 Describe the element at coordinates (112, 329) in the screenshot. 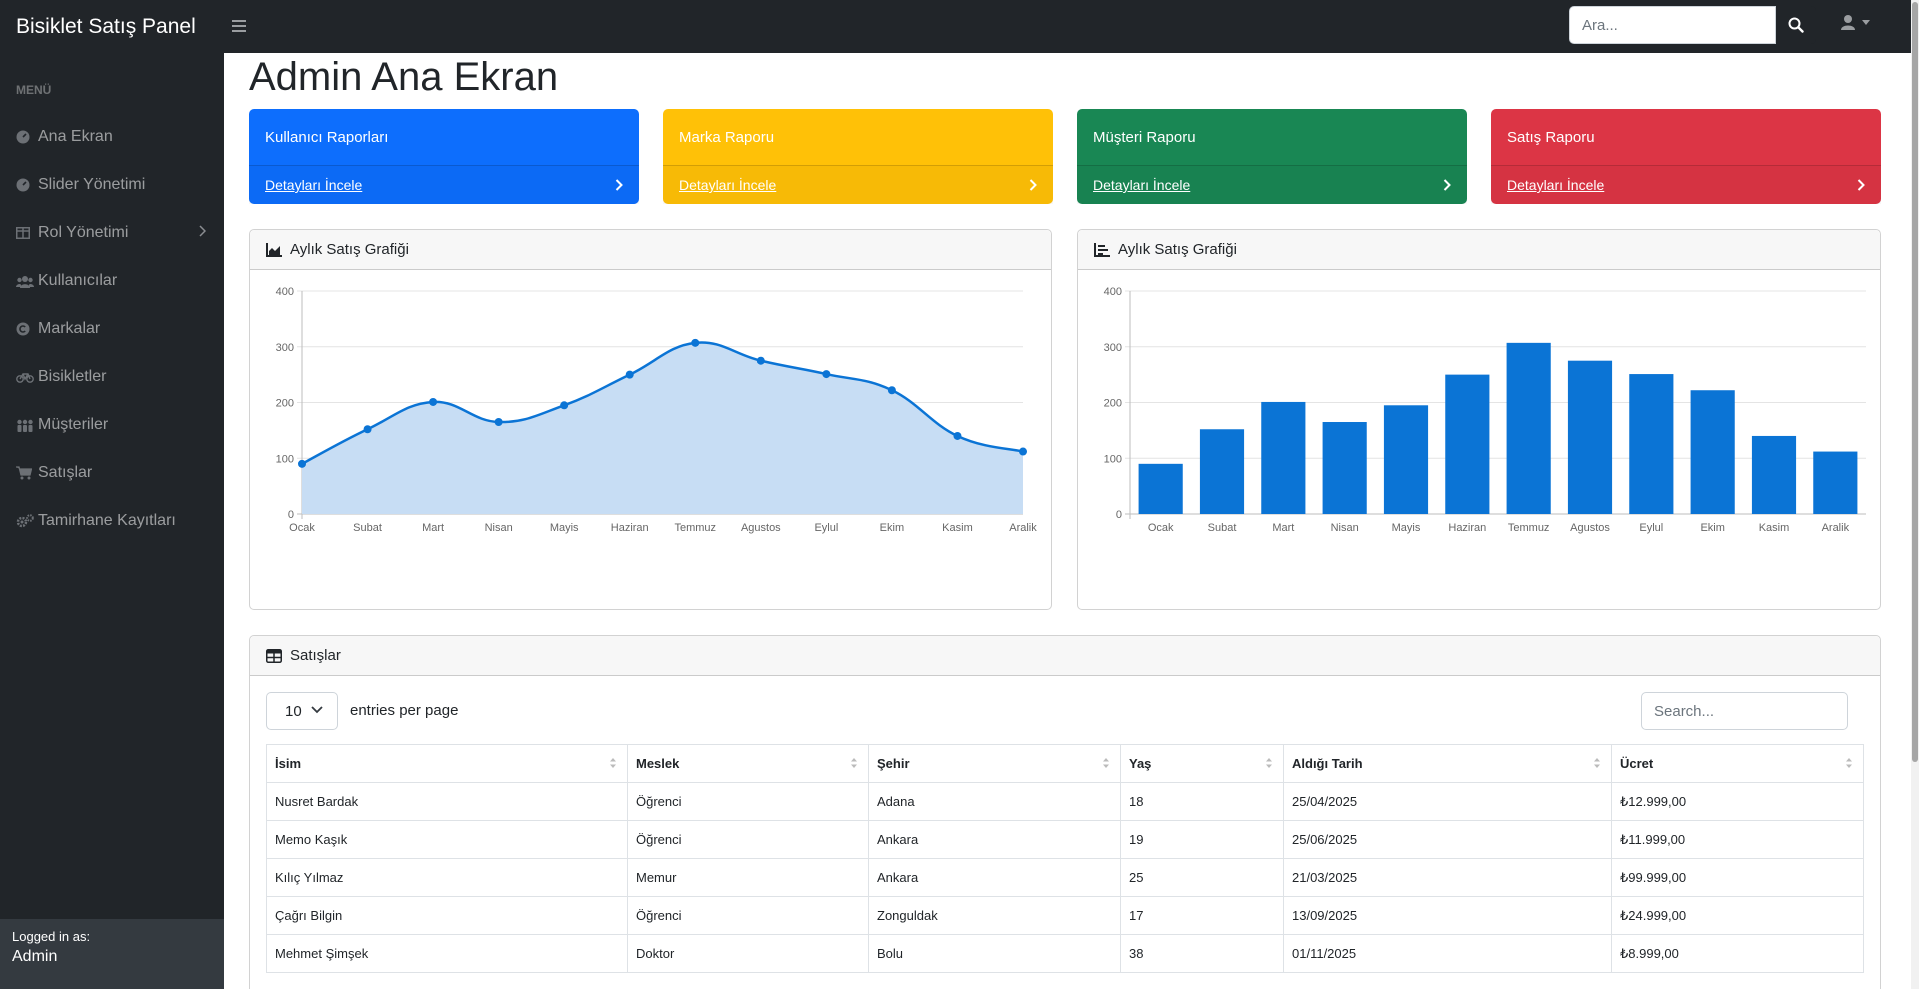

I see `sidebar-item-markalar: Markalar` at that location.